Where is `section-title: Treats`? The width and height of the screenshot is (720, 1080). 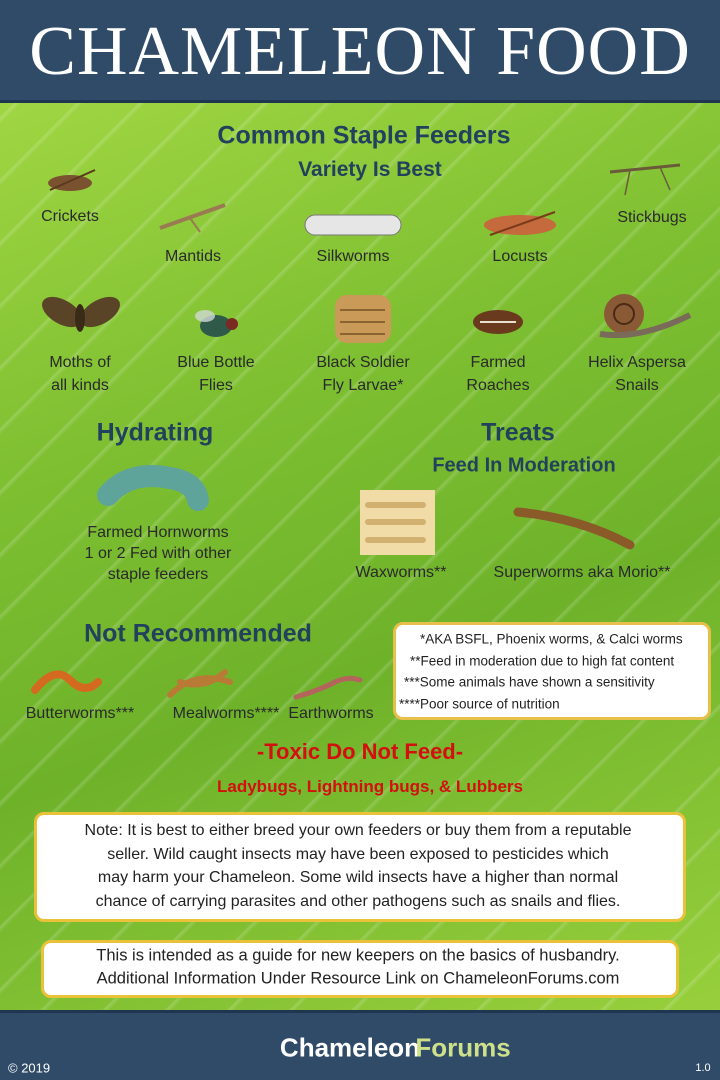 section-title: Treats is located at coordinates (518, 432).